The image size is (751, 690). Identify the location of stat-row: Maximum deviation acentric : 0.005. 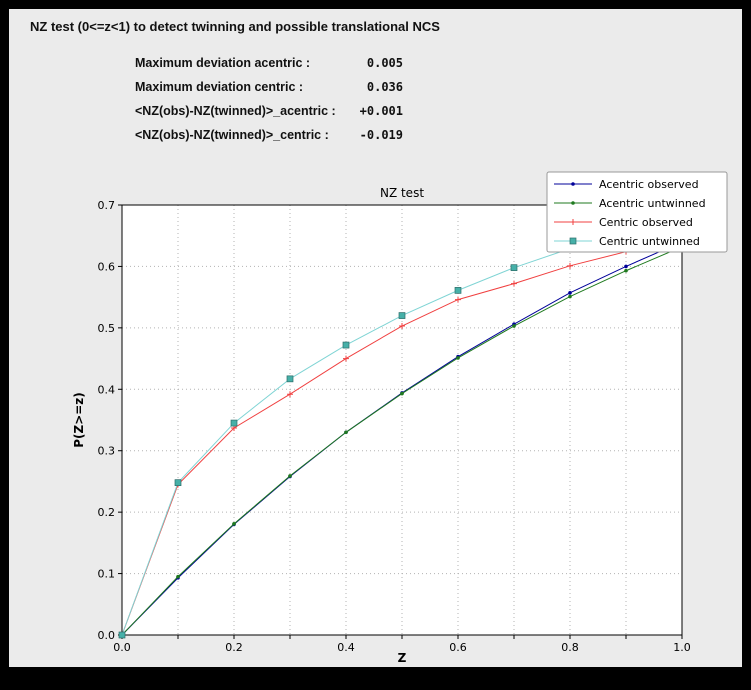
(269, 63).